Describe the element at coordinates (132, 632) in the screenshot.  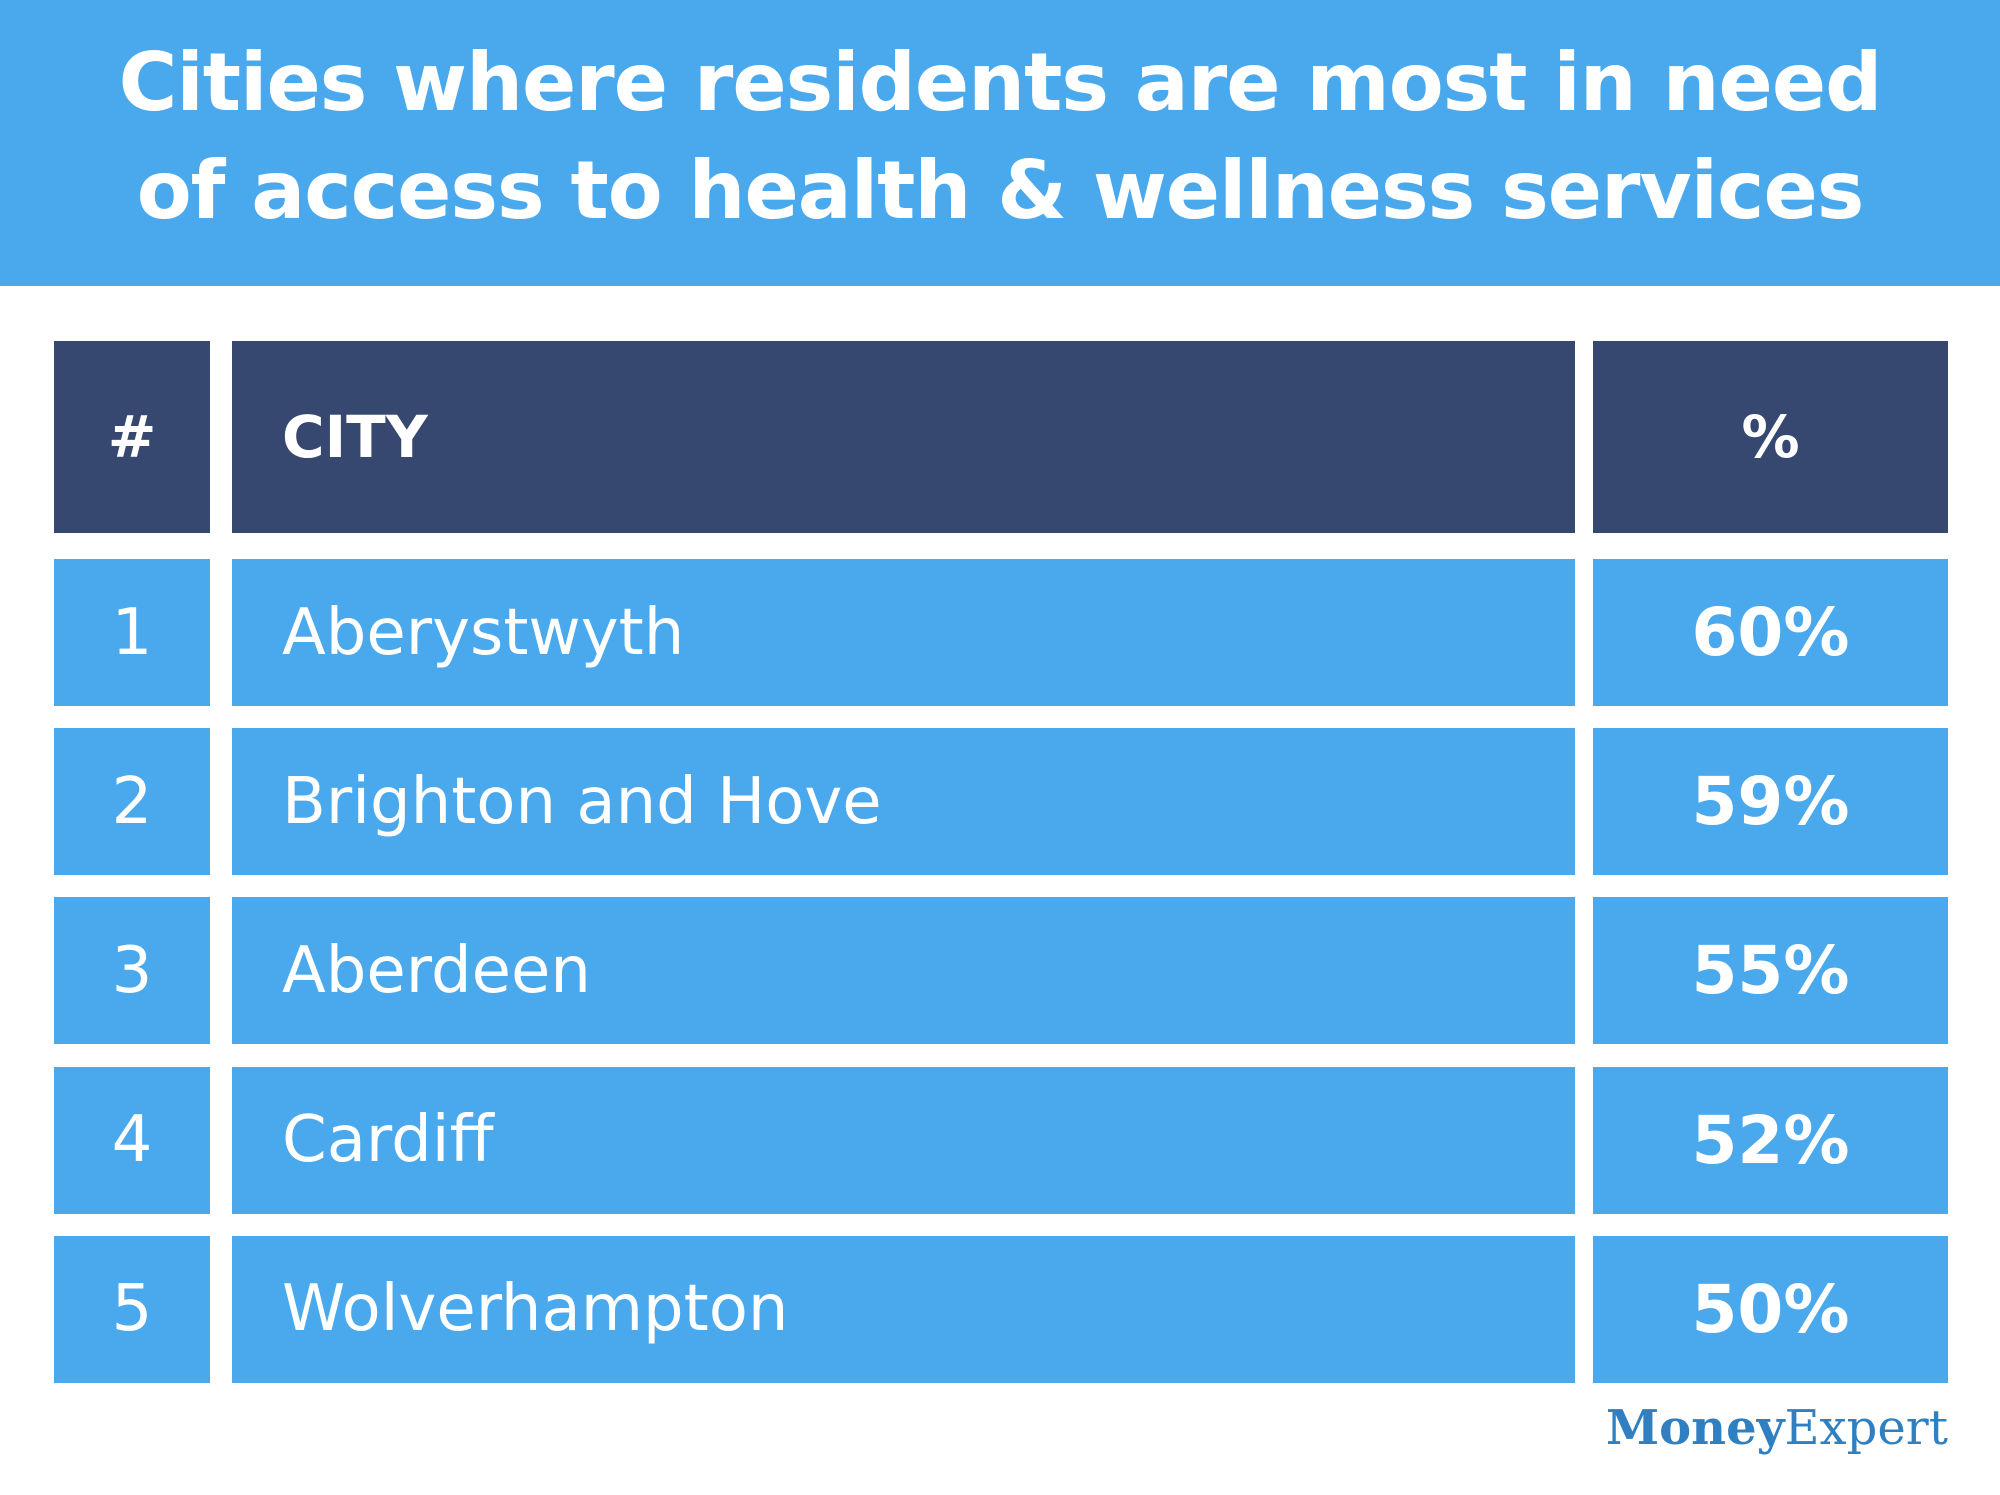
I see `table-cell: 1` at that location.